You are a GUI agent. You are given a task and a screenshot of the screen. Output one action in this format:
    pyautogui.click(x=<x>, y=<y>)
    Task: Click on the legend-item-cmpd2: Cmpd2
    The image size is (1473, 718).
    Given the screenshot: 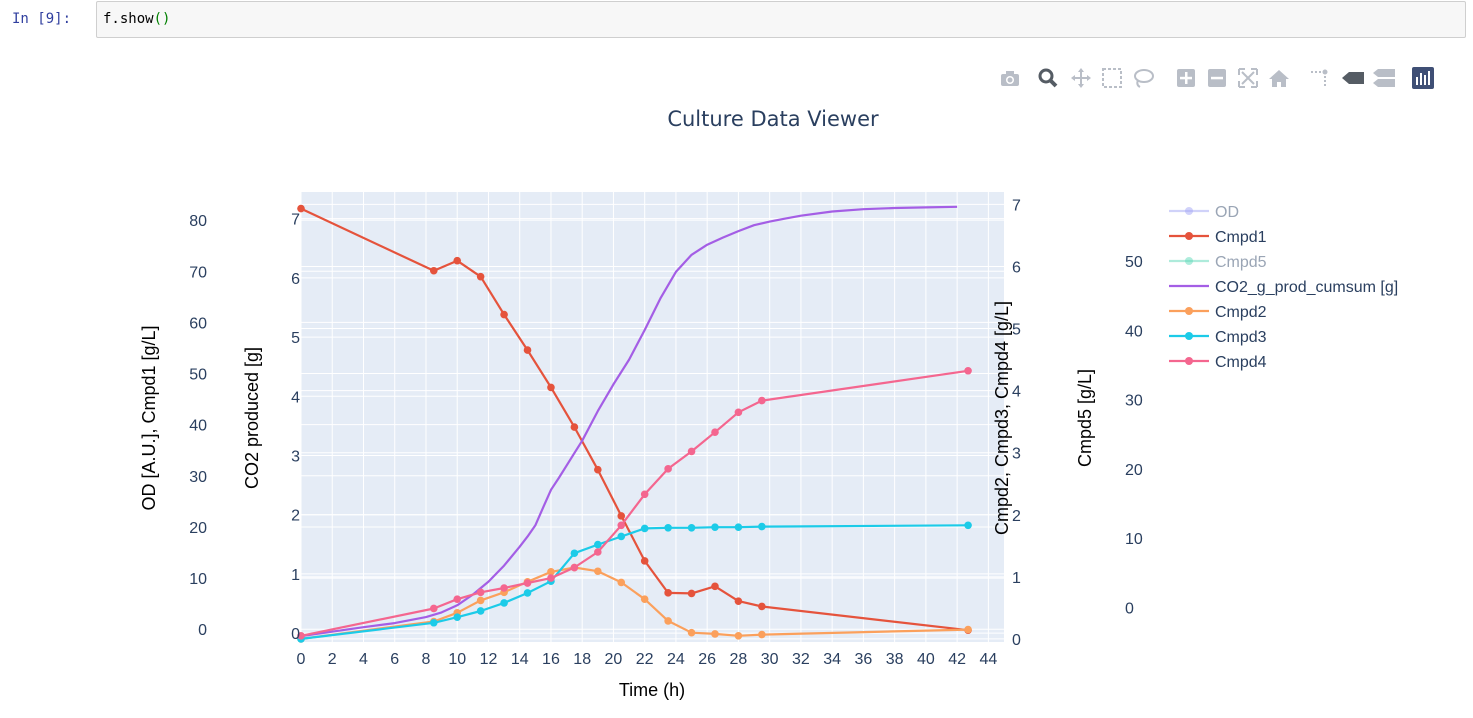 What is the action you would take?
    pyautogui.click(x=1218, y=312)
    